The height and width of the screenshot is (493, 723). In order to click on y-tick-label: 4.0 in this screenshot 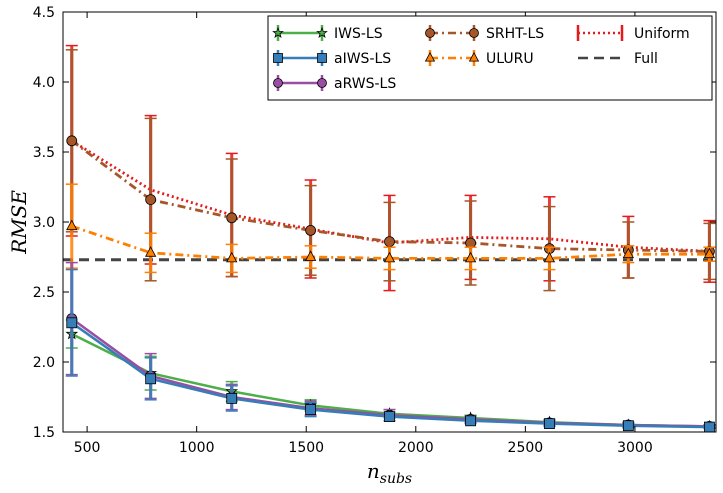, I will do `click(44, 83)`.